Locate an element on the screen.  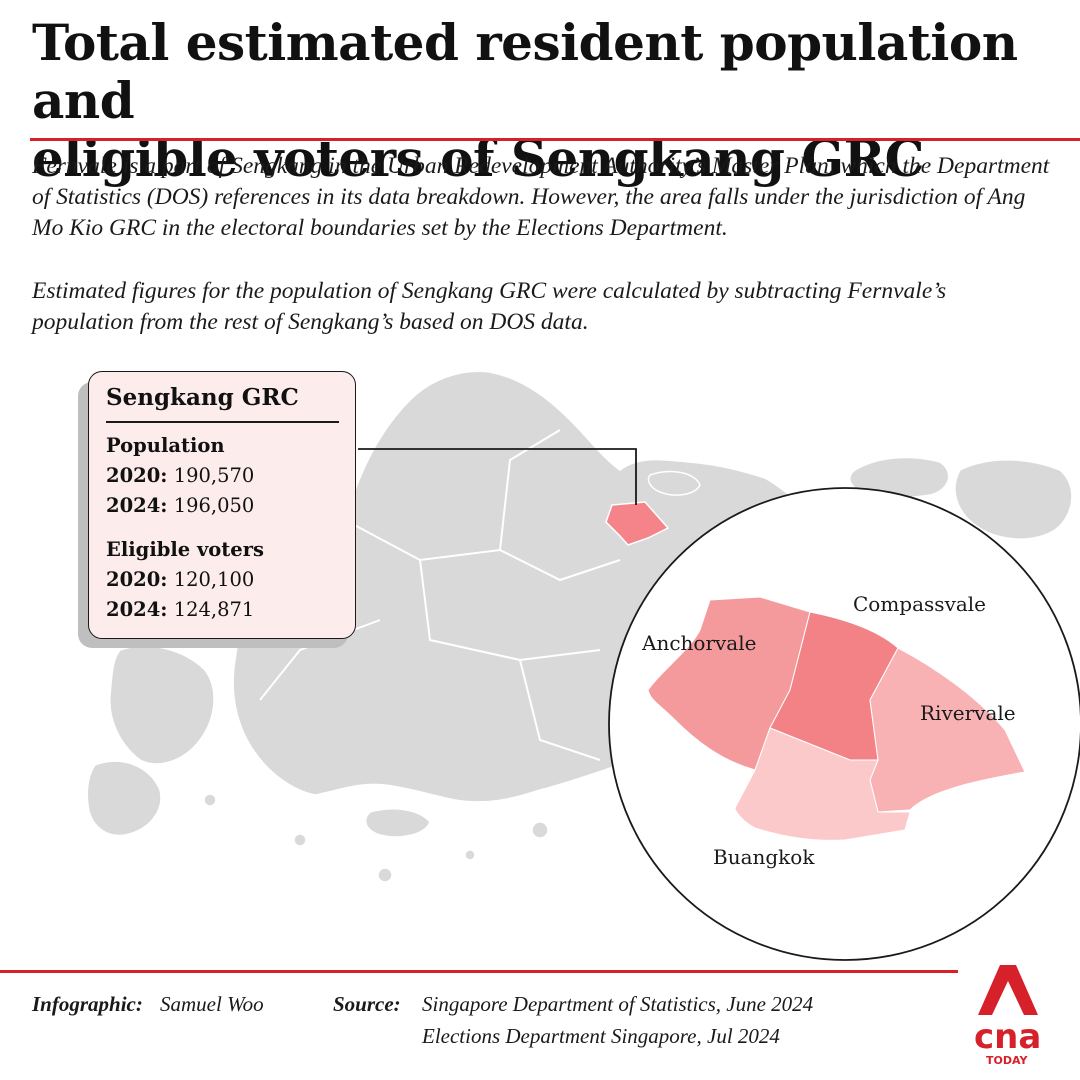
coney-island is located at coordinates (674, 483).